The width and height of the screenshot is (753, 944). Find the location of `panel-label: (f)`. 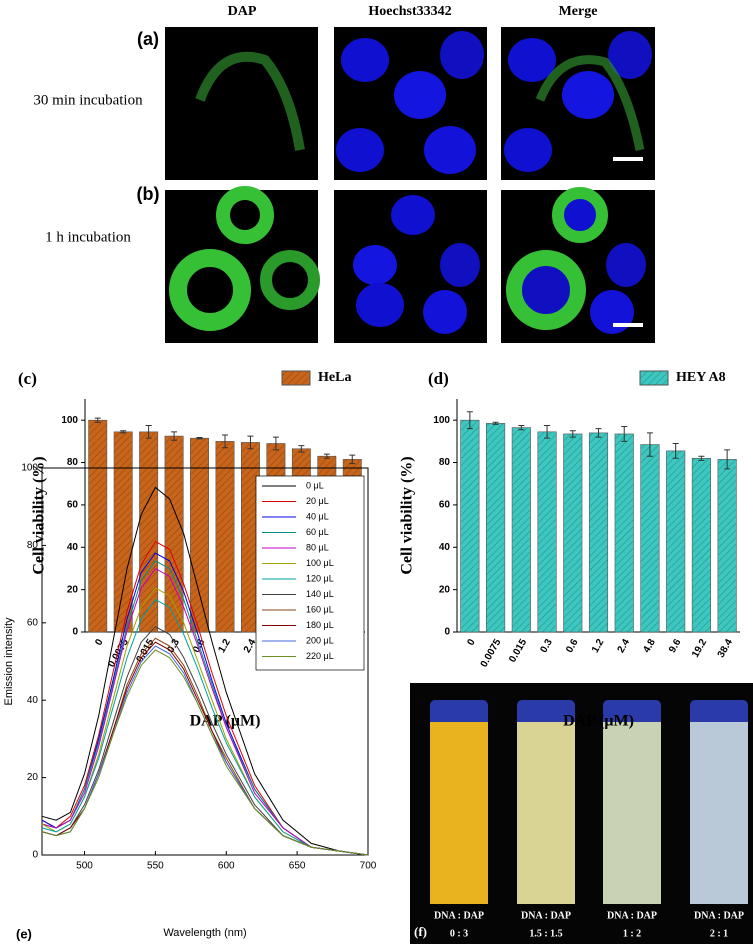

panel-label: (f) is located at coordinates (420, 931).